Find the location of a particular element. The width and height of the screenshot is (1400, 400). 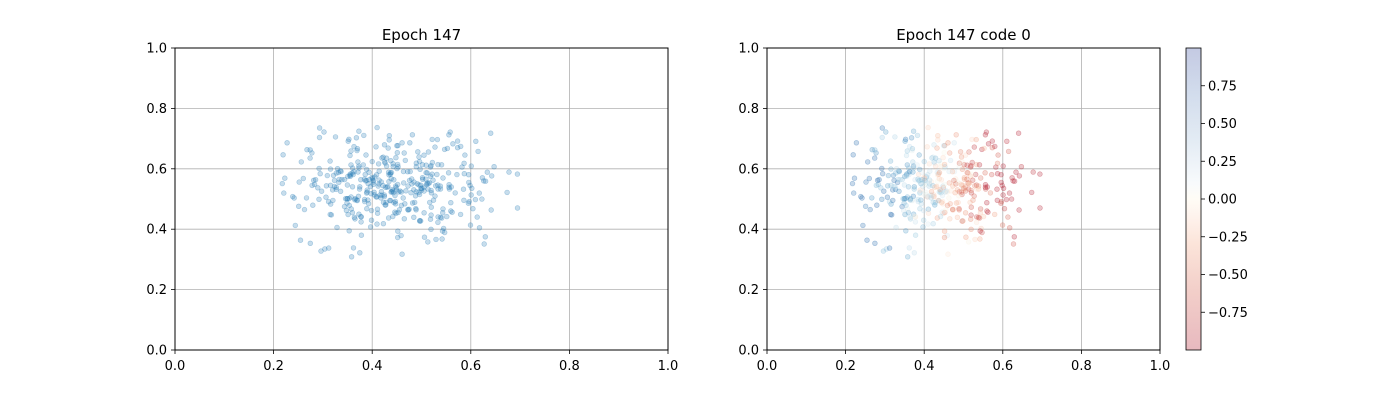

right-x-tick-label: 1.0 is located at coordinates (1160, 366).